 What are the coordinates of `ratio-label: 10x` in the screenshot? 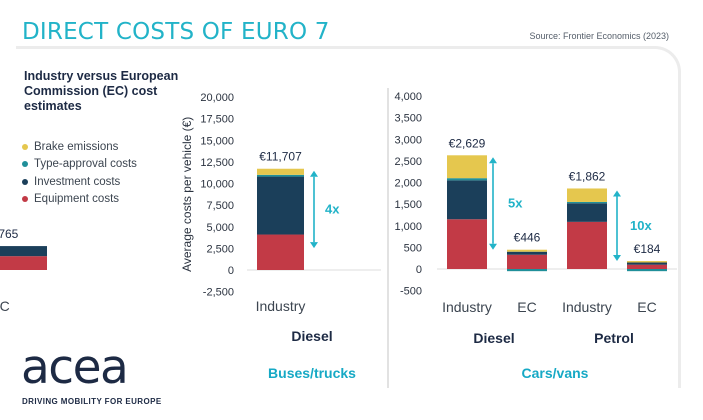 It's located at (641, 225).